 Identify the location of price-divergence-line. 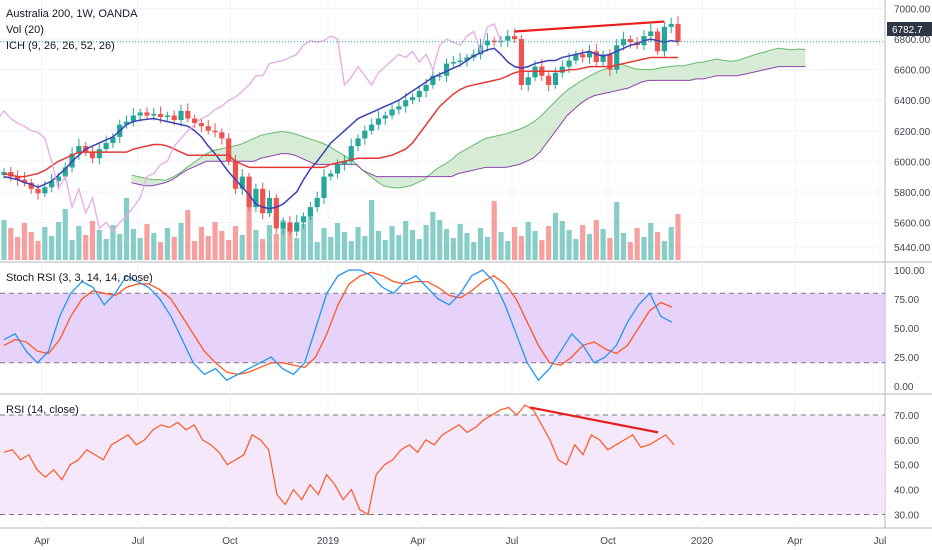
(589, 26).